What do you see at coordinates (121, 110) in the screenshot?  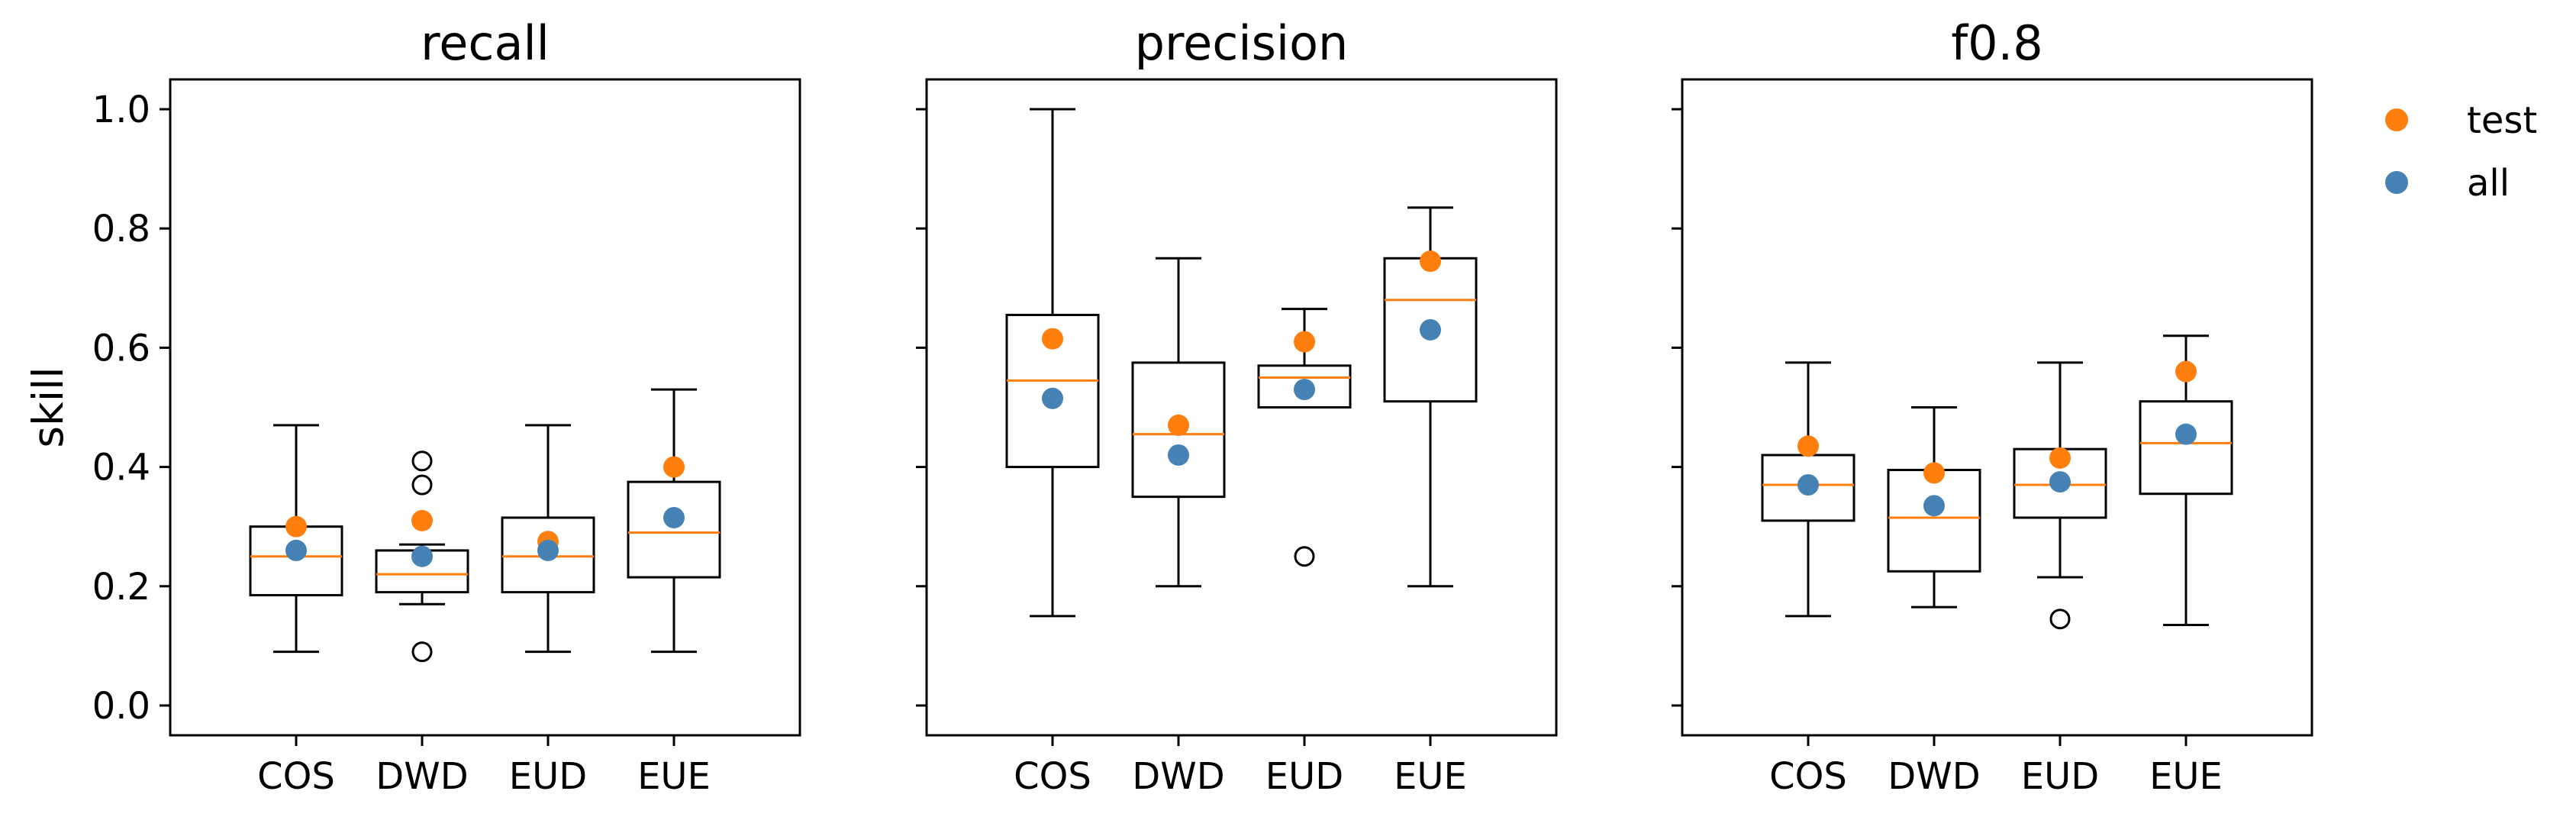 I see `y-tick-label: 1.0` at bounding box center [121, 110].